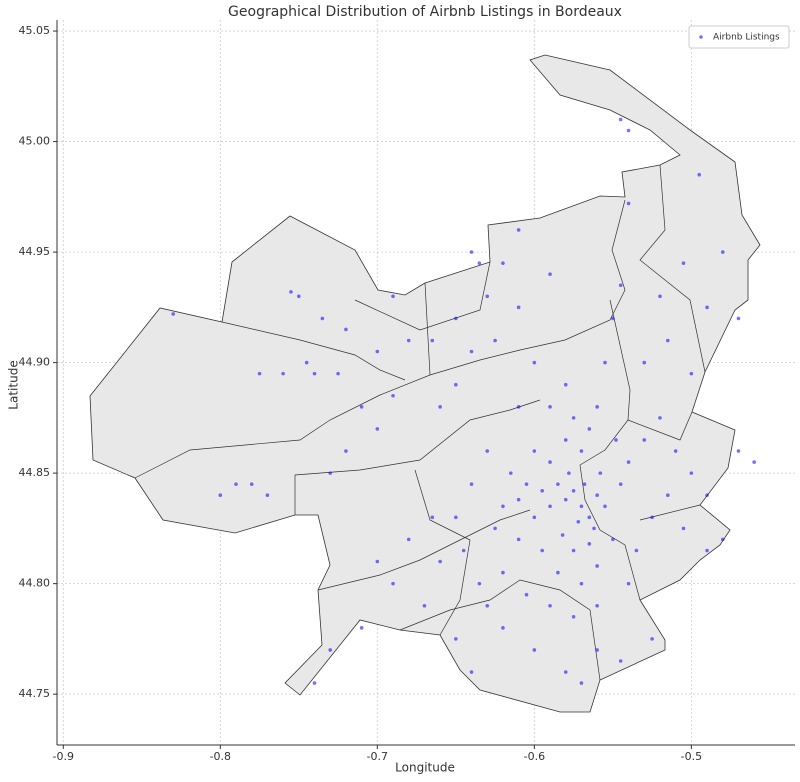 The width and height of the screenshot is (800, 782). I want to click on x-tick-label: -0.7, so click(377, 756).